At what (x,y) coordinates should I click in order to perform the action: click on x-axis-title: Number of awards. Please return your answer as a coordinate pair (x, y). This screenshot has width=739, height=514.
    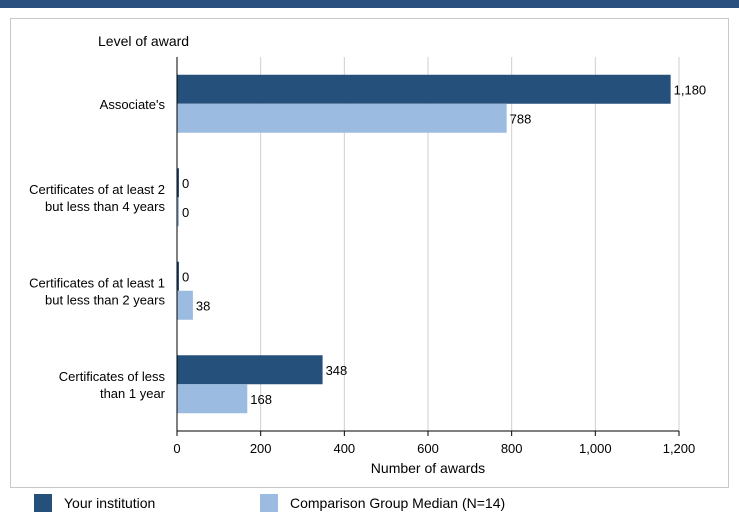
    Looking at the image, I should click on (428, 468).